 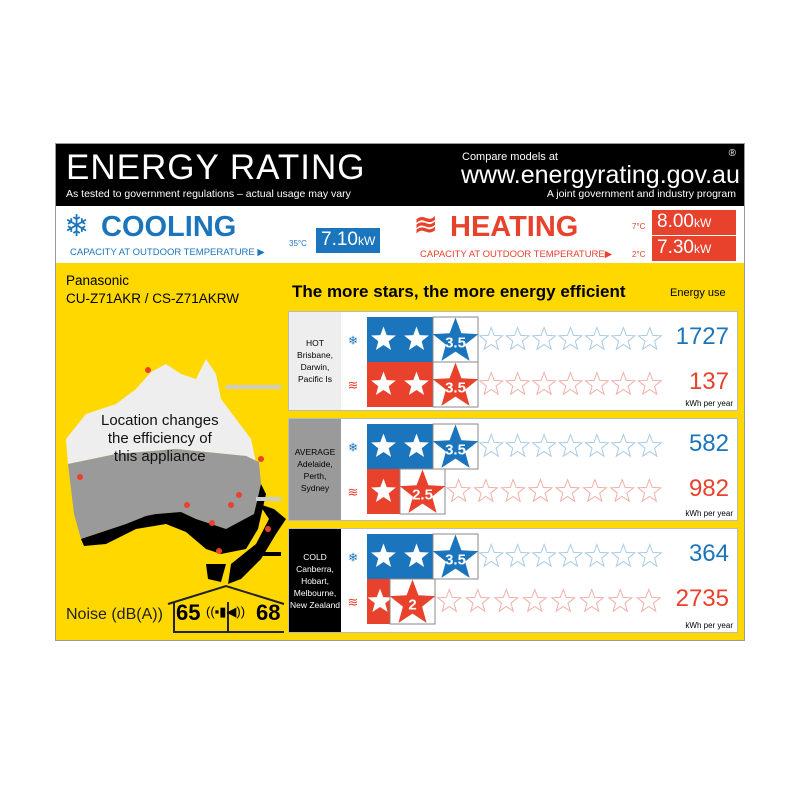 What do you see at coordinates (348, 240) in the screenshot?
I see `cooling-capacity-value: 7.10kW` at bounding box center [348, 240].